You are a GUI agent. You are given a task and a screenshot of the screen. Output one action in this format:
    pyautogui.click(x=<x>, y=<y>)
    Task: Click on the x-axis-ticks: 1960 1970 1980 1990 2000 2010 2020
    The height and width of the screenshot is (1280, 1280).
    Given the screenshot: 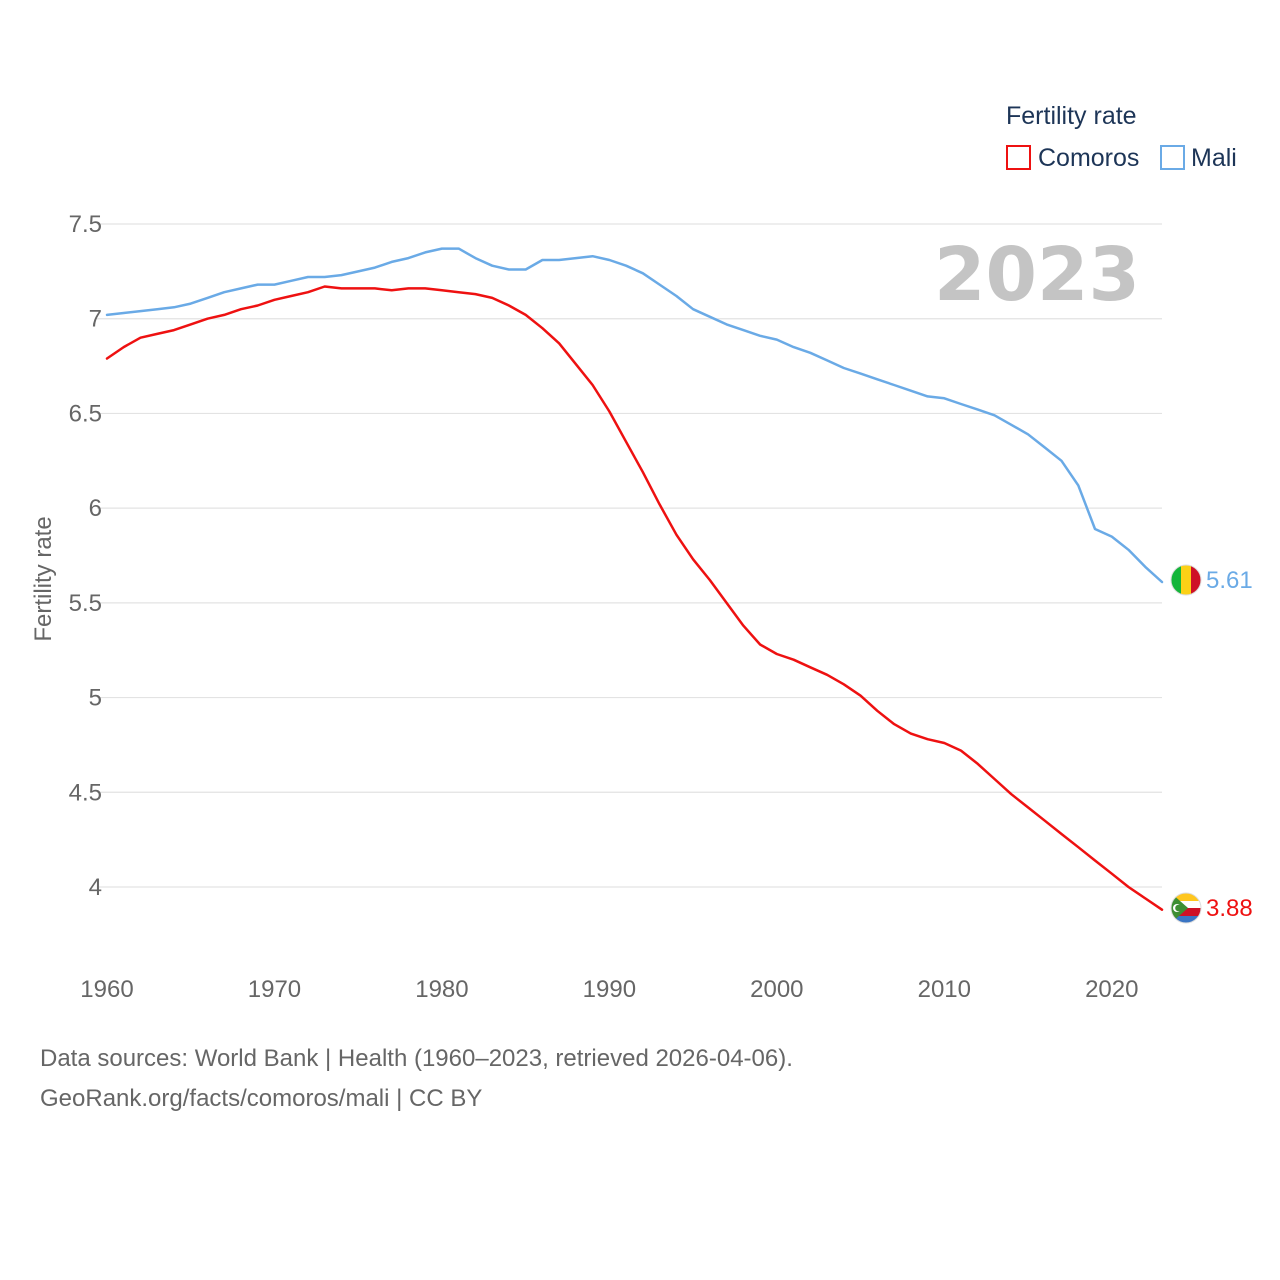 What is the action you would take?
    pyautogui.click(x=609, y=989)
    